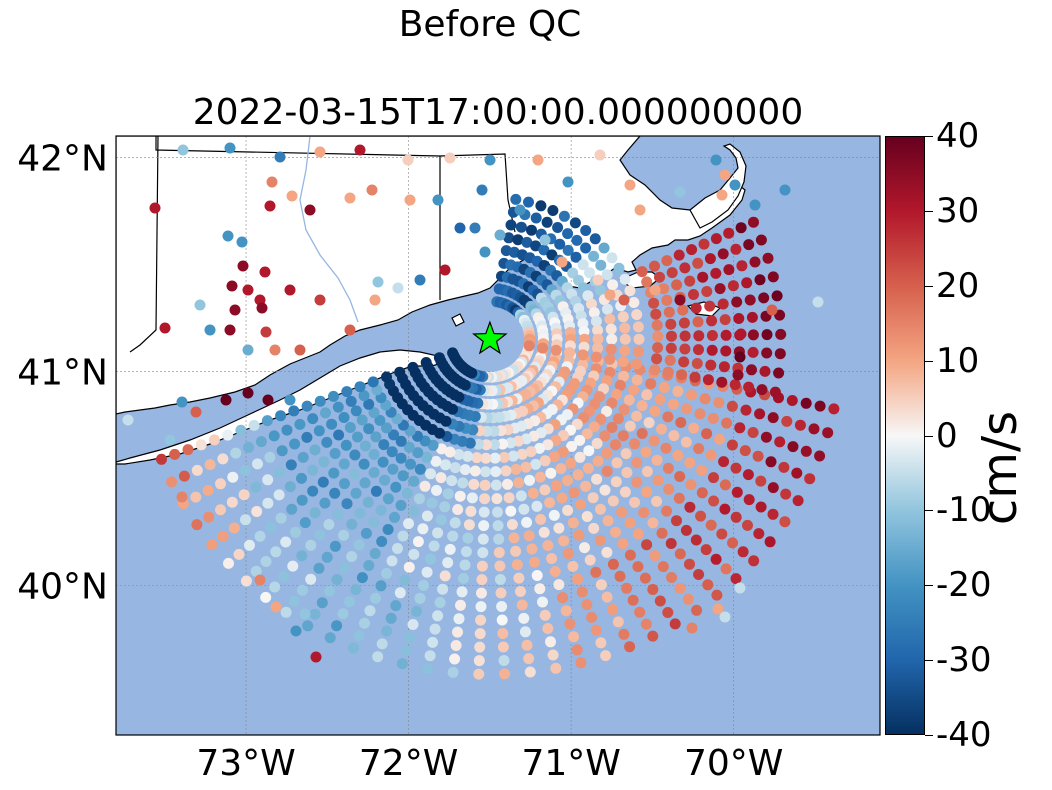 Image resolution: width=1052 pixels, height=790 pixels. I want to click on star-icon, so click(490, 337).